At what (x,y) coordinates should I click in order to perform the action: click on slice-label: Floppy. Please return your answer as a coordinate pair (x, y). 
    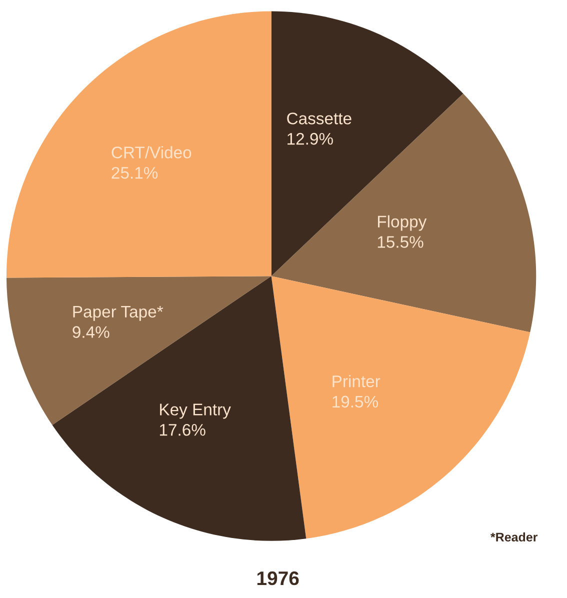
    Looking at the image, I should click on (402, 223).